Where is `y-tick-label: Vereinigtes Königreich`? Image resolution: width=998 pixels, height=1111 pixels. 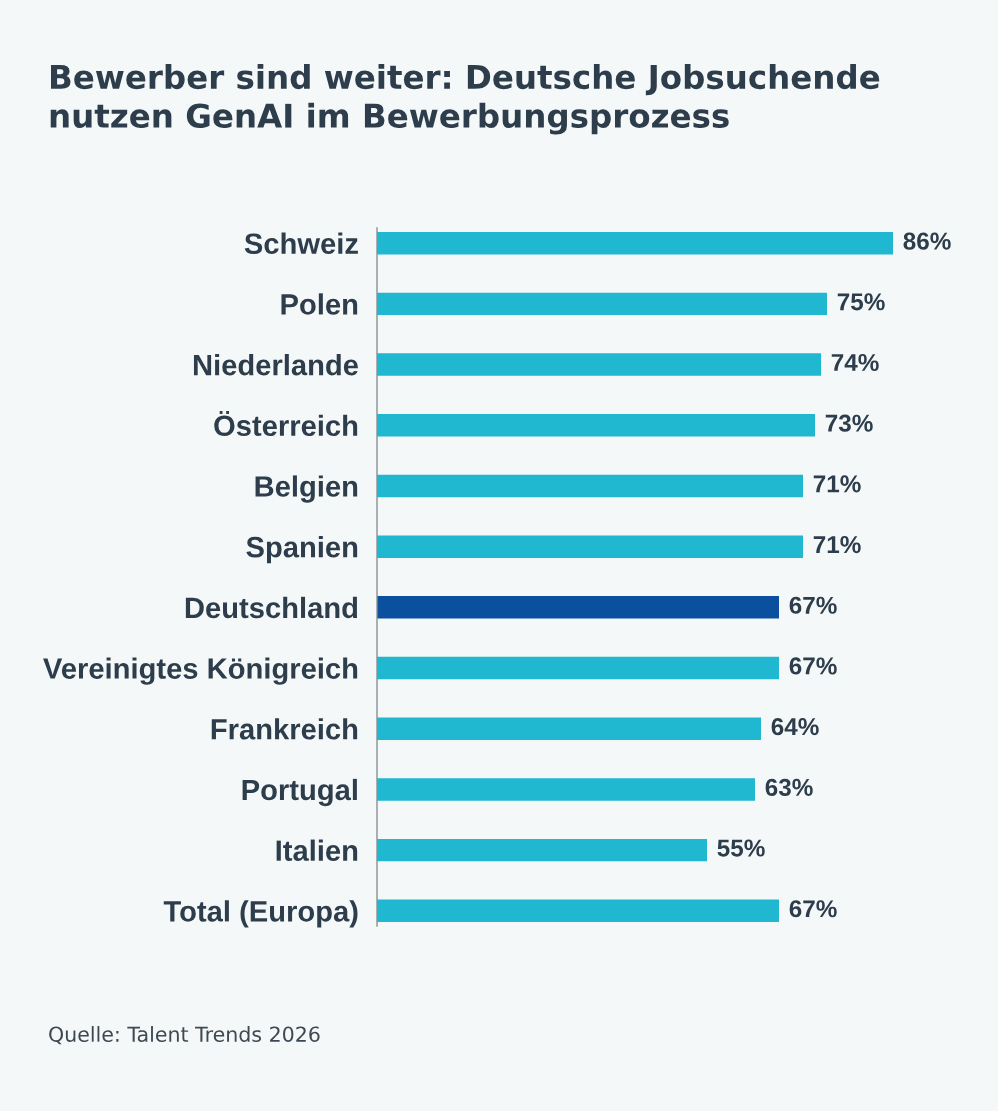
y-tick-label: Vereinigtes Königreich is located at coordinates (200, 671).